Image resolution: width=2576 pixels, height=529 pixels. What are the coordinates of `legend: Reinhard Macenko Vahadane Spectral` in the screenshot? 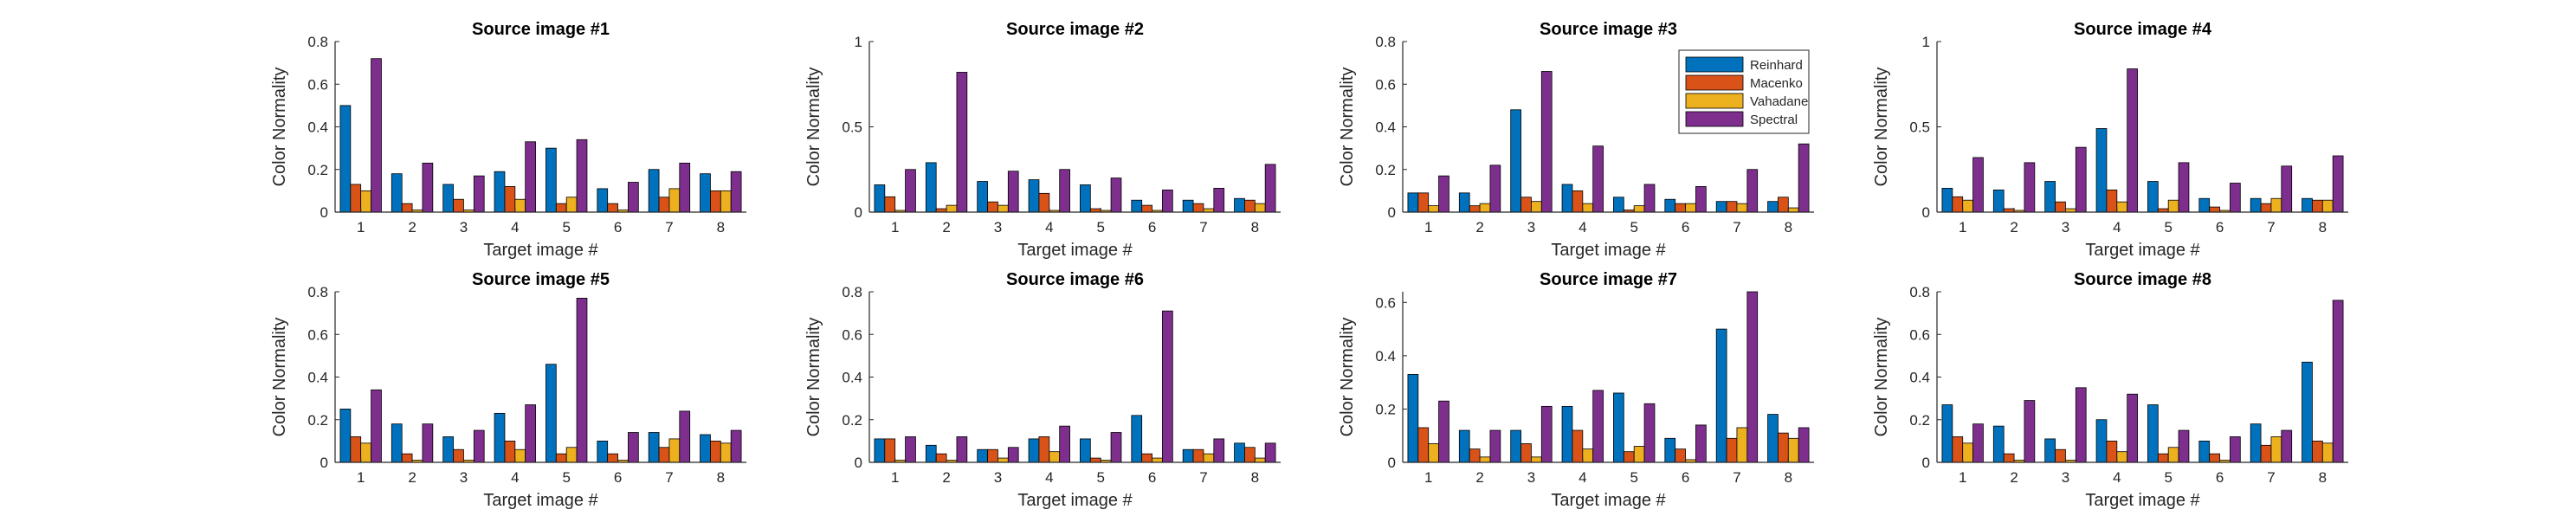 It's located at (1744, 91).